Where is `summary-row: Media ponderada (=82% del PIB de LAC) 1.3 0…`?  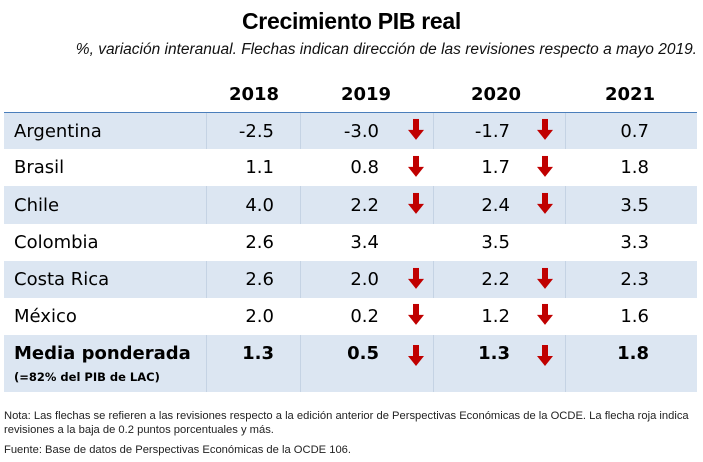 summary-row: Media ponderada (=82% del PIB de LAC) 1.3 0… is located at coordinates (350, 363).